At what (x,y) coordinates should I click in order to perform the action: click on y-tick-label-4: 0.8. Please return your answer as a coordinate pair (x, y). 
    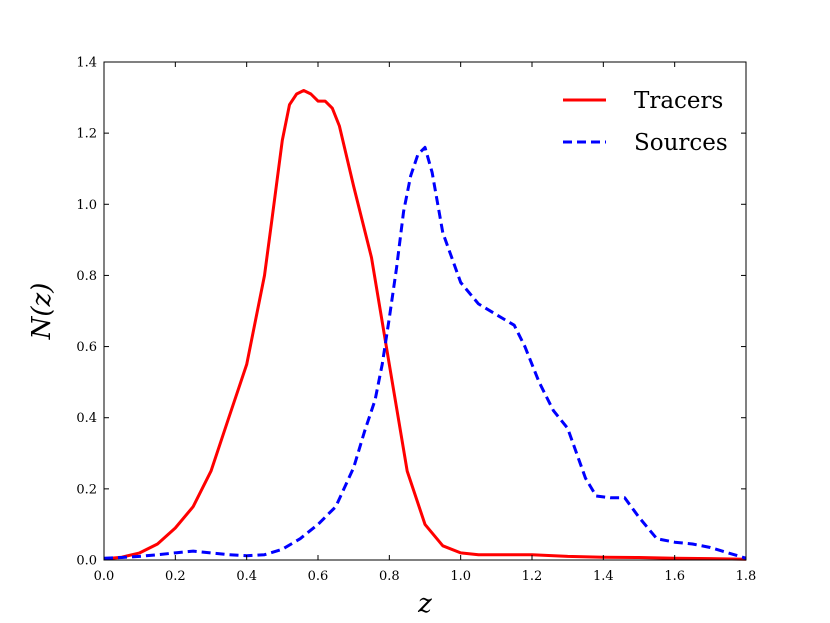
    Looking at the image, I should click on (86, 276).